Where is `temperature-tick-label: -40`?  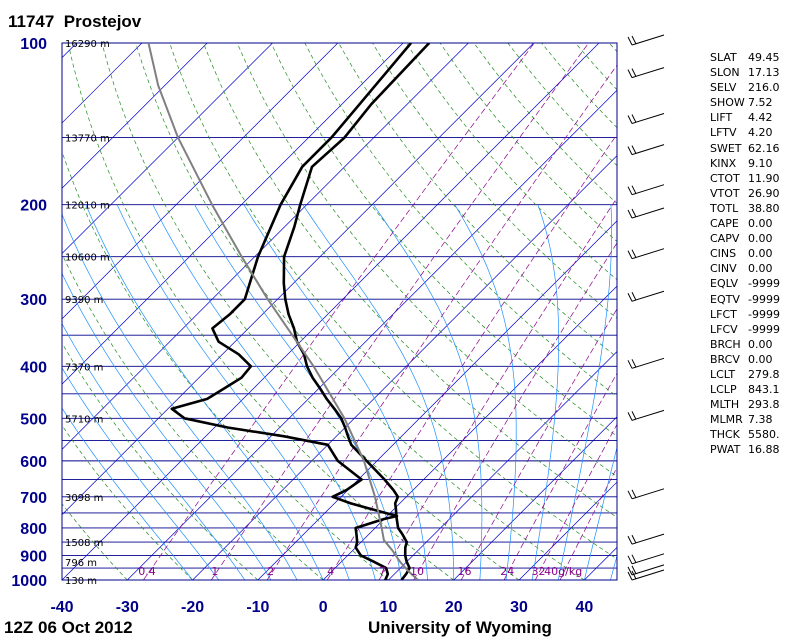 temperature-tick-label: -40 is located at coordinates (61, 607).